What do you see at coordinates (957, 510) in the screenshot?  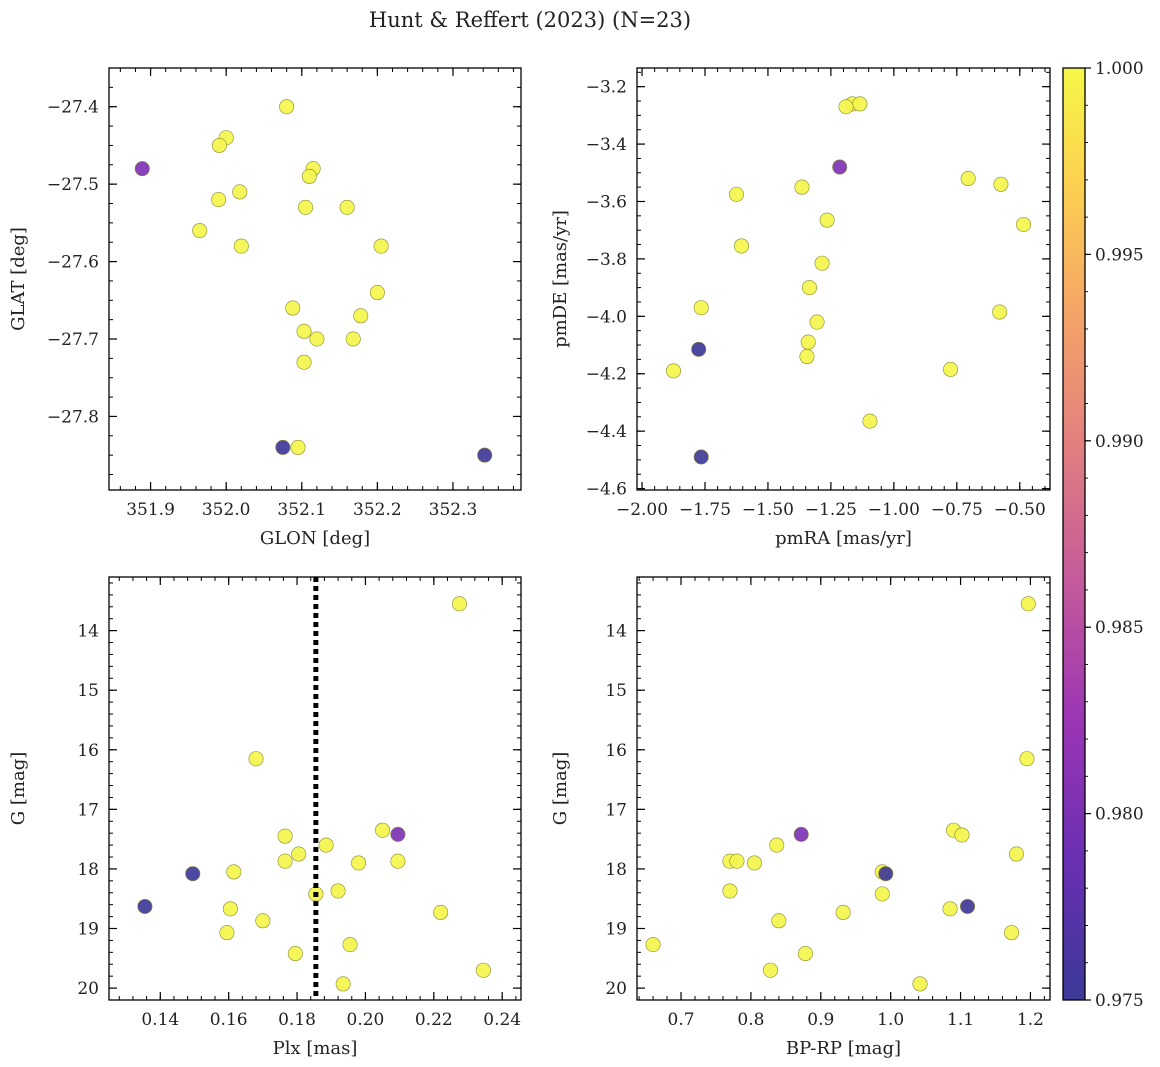 I see `x-tick-label: −0.75` at bounding box center [957, 510].